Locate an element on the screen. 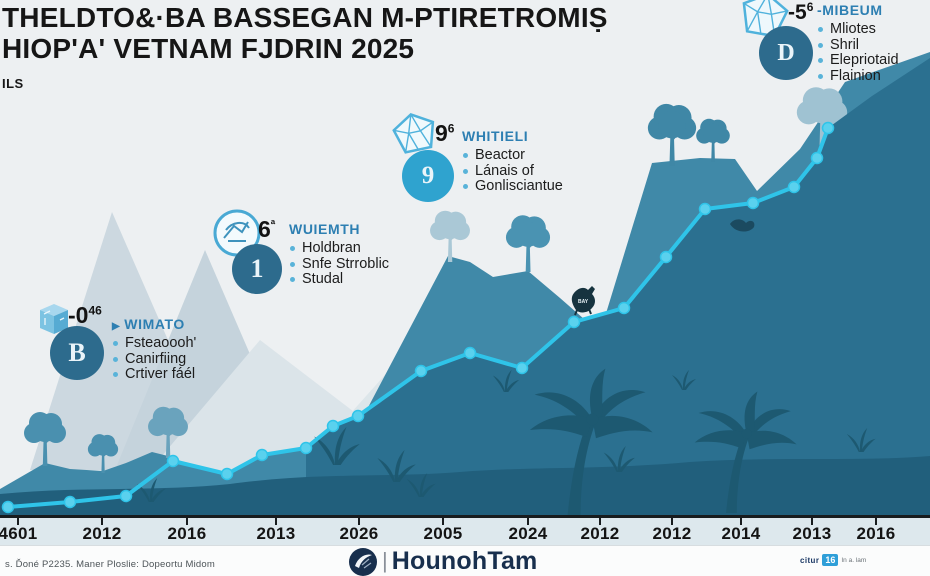 Image resolution: width=930 pixels, height=576 pixels. badge-bullet-item: Crtiver fáél is located at coordinates (154, 374).